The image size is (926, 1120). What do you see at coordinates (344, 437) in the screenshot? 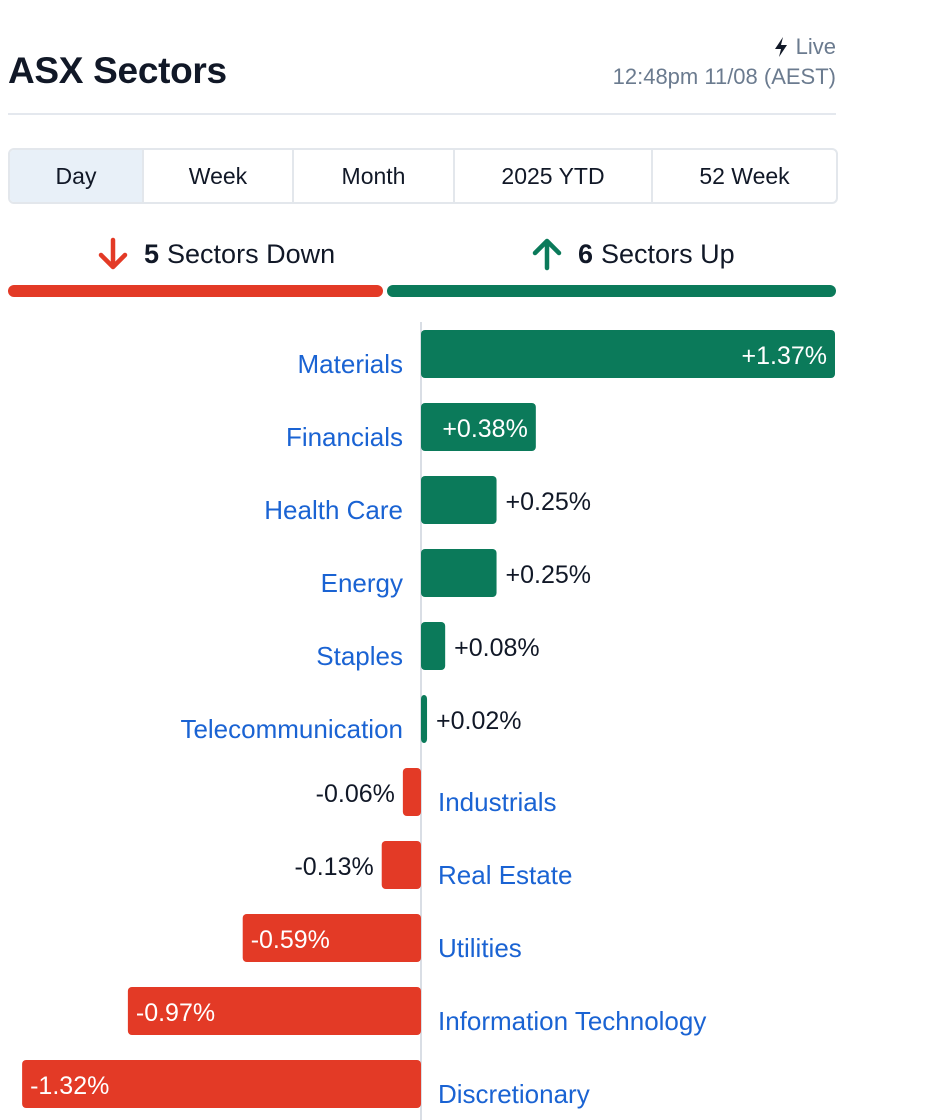
I see `category-label-financials: Financials` at bounding box center [344, 437].